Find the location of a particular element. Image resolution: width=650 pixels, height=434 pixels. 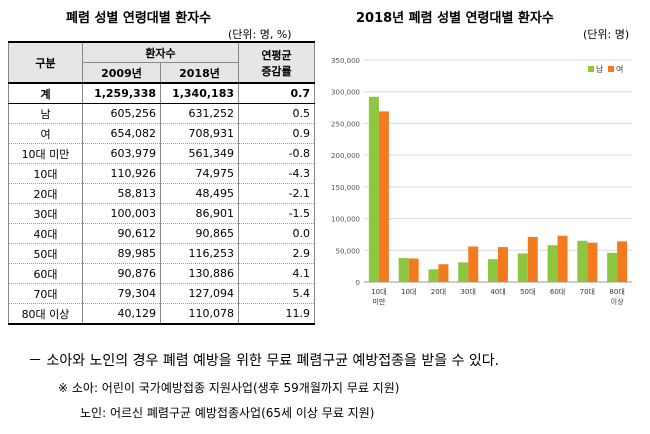

row-category: 계 is located at coordinates (45, 93).